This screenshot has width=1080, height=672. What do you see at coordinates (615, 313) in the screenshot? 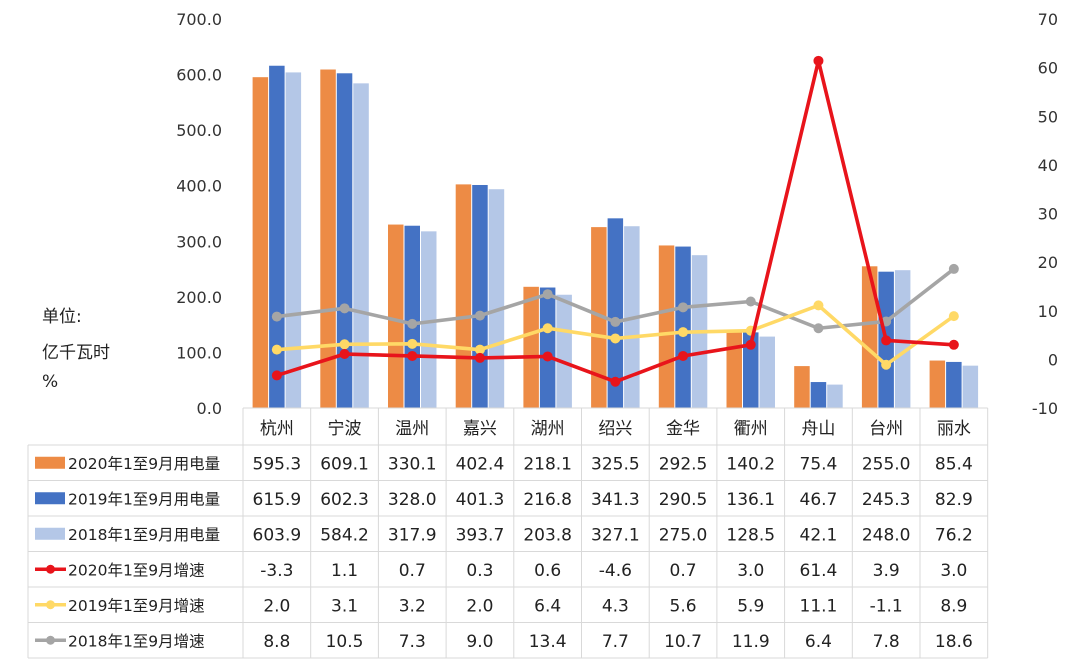
I see `bar-2-绍兴` at bounding box center [615, 313].